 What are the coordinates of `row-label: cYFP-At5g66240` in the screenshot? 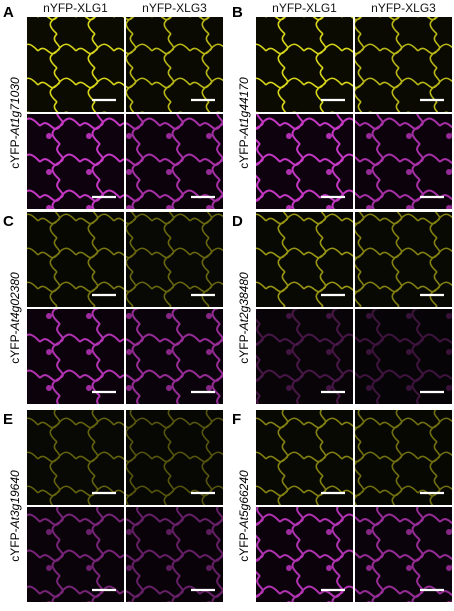 It's located at (244, 516).